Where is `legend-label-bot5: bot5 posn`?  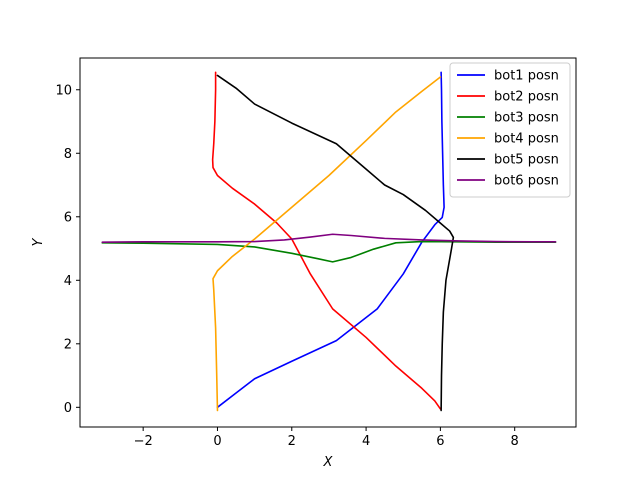 legend-label-bot5: bot5 posn is located at coordinates (526, 160).